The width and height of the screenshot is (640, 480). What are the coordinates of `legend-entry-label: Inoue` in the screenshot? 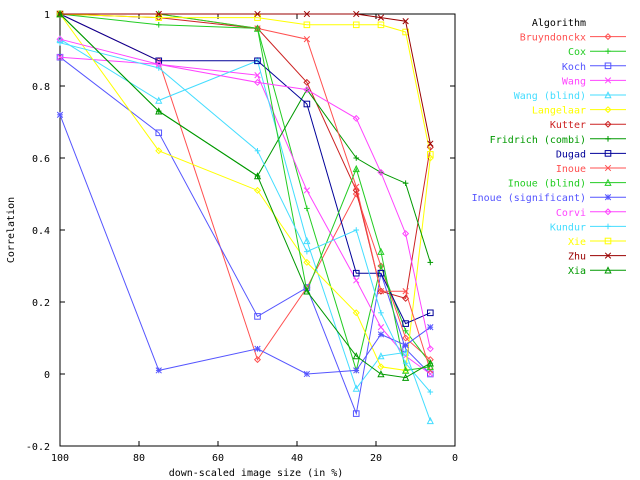 It's located at (571, 169).